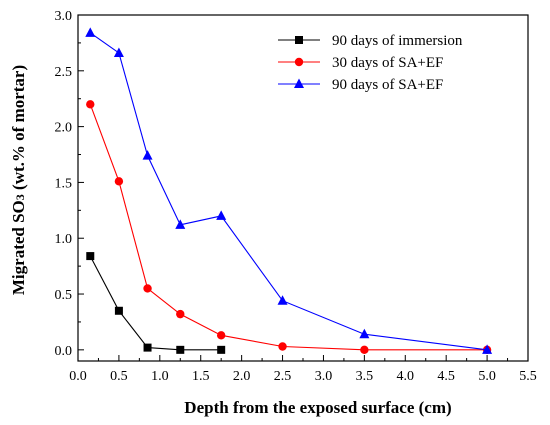 The height and width of the screenshot is (425, 550). What do you see at coordinates (528, 376) in the screenshot?
I see `x-tick-label: 5.5` at bounding box center [528, 376].